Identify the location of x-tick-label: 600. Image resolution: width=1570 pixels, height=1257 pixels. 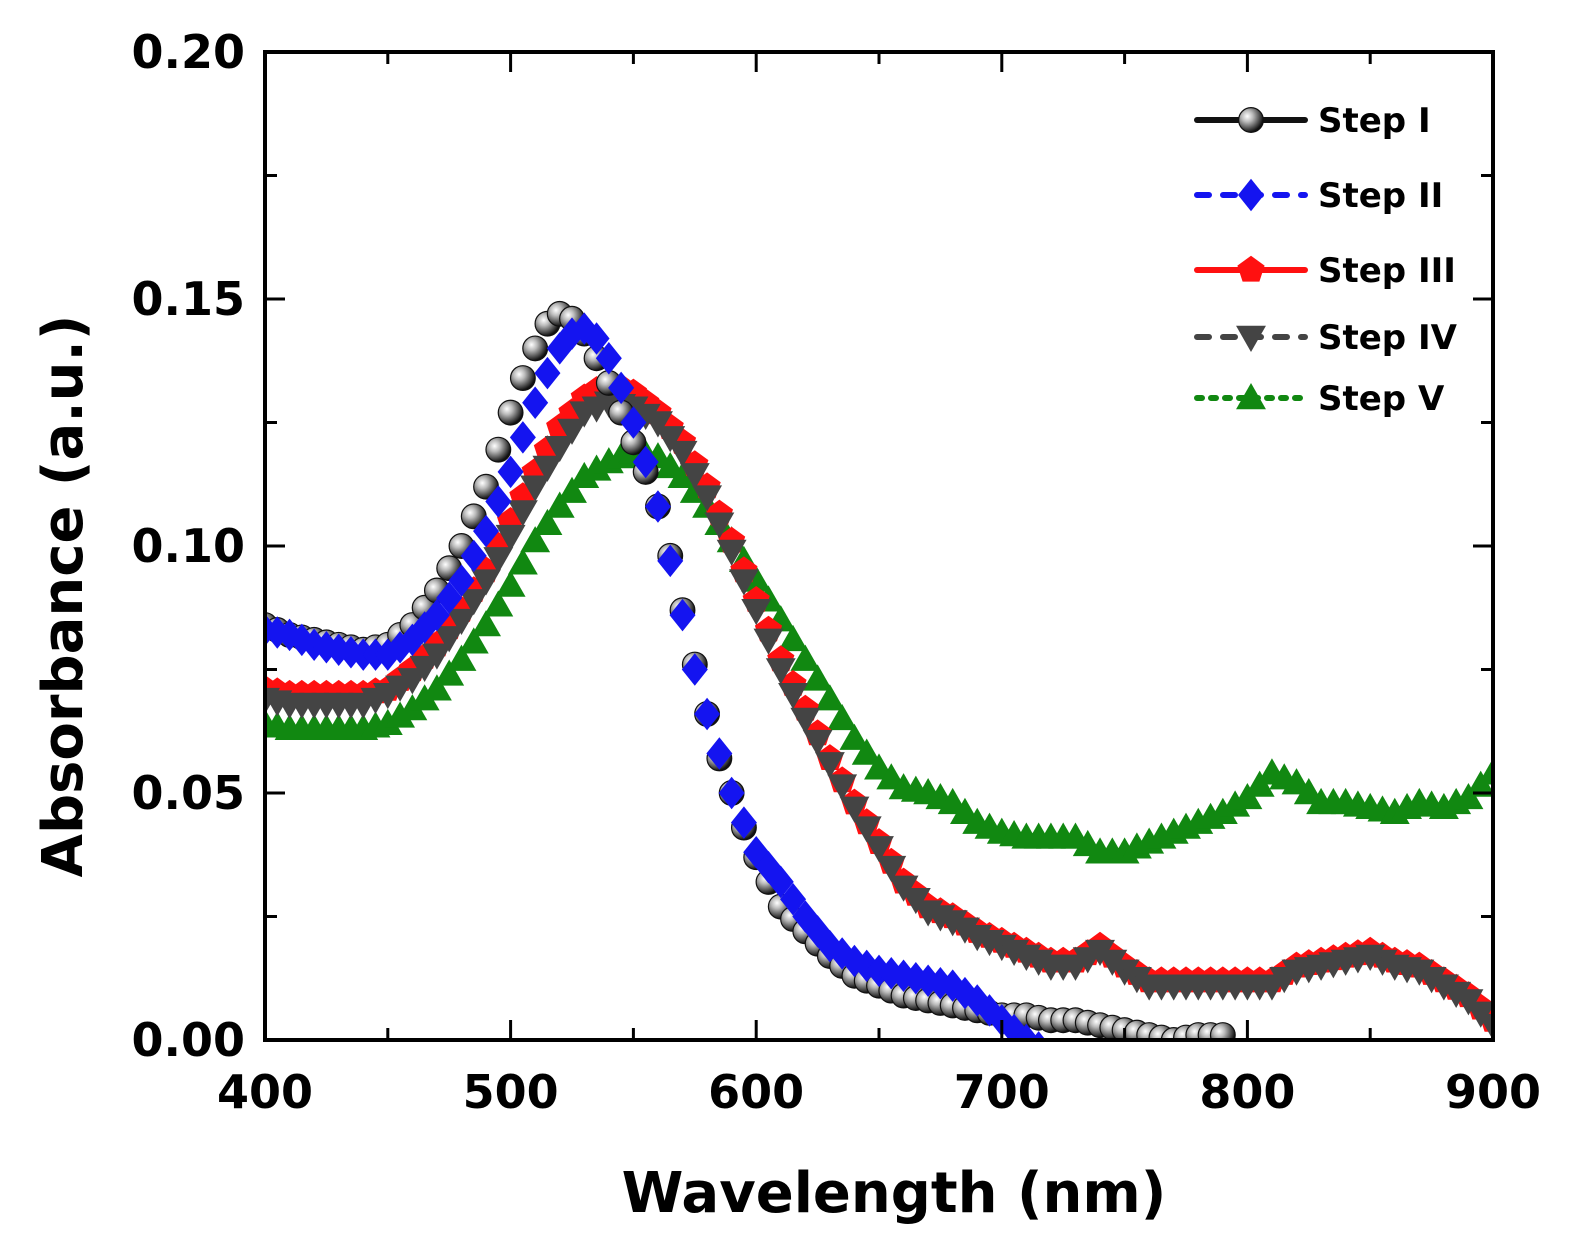
(756, 1092).